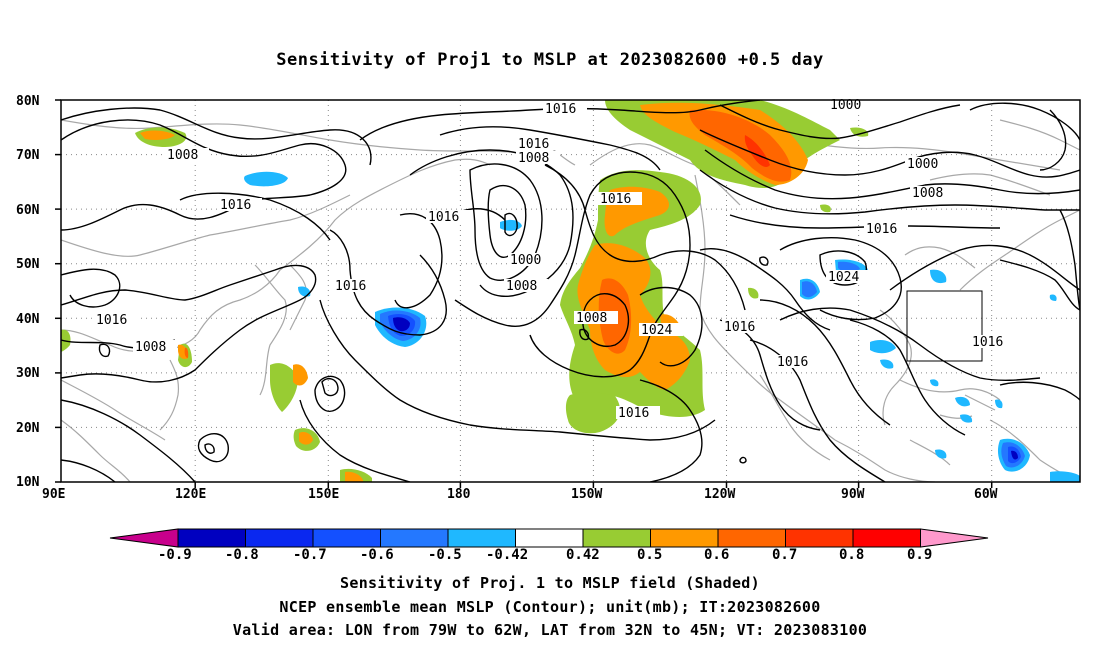 The height and width of the screenshot is (650, 1100). I want to click on colorbar-label: 0.8, so click(851, 555).